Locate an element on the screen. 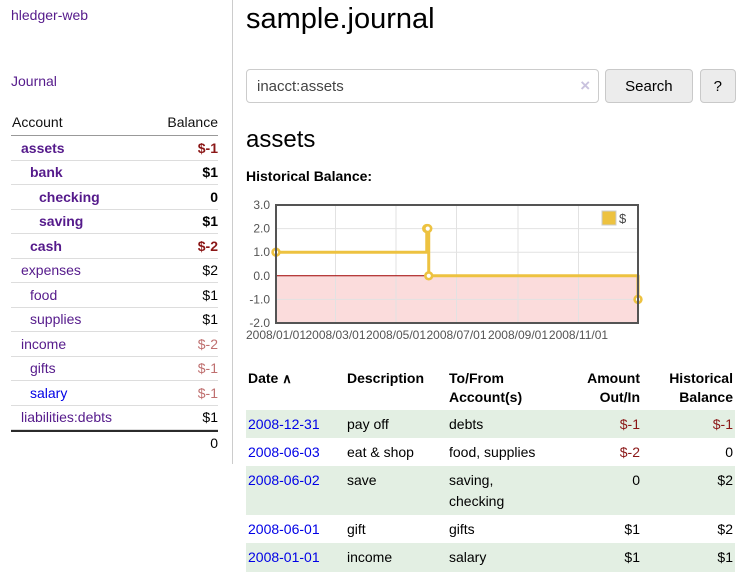 The image size is (742, 582). transaction-amount: $-1 is located at coordinates (629, 423).